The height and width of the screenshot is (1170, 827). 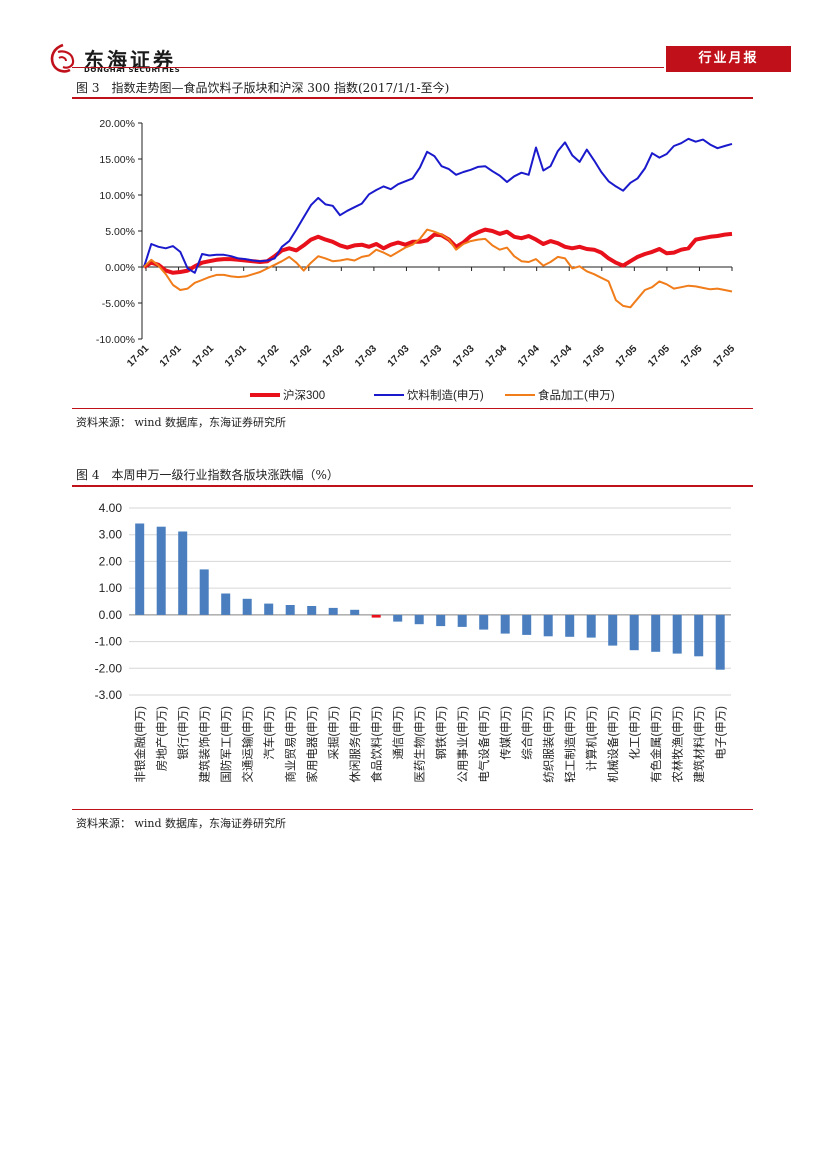 What do you see at coordinates (120, 268) in the screenshot?
I see `figure3-y-tick-label: 0.00%` at bounding box center [120, 268].